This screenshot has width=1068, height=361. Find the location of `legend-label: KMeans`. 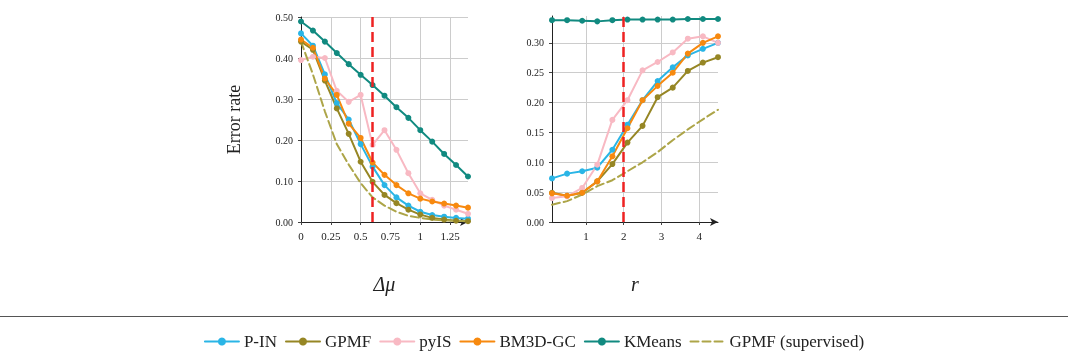

legend-label: KMeans is located at coordinates (652, 341).